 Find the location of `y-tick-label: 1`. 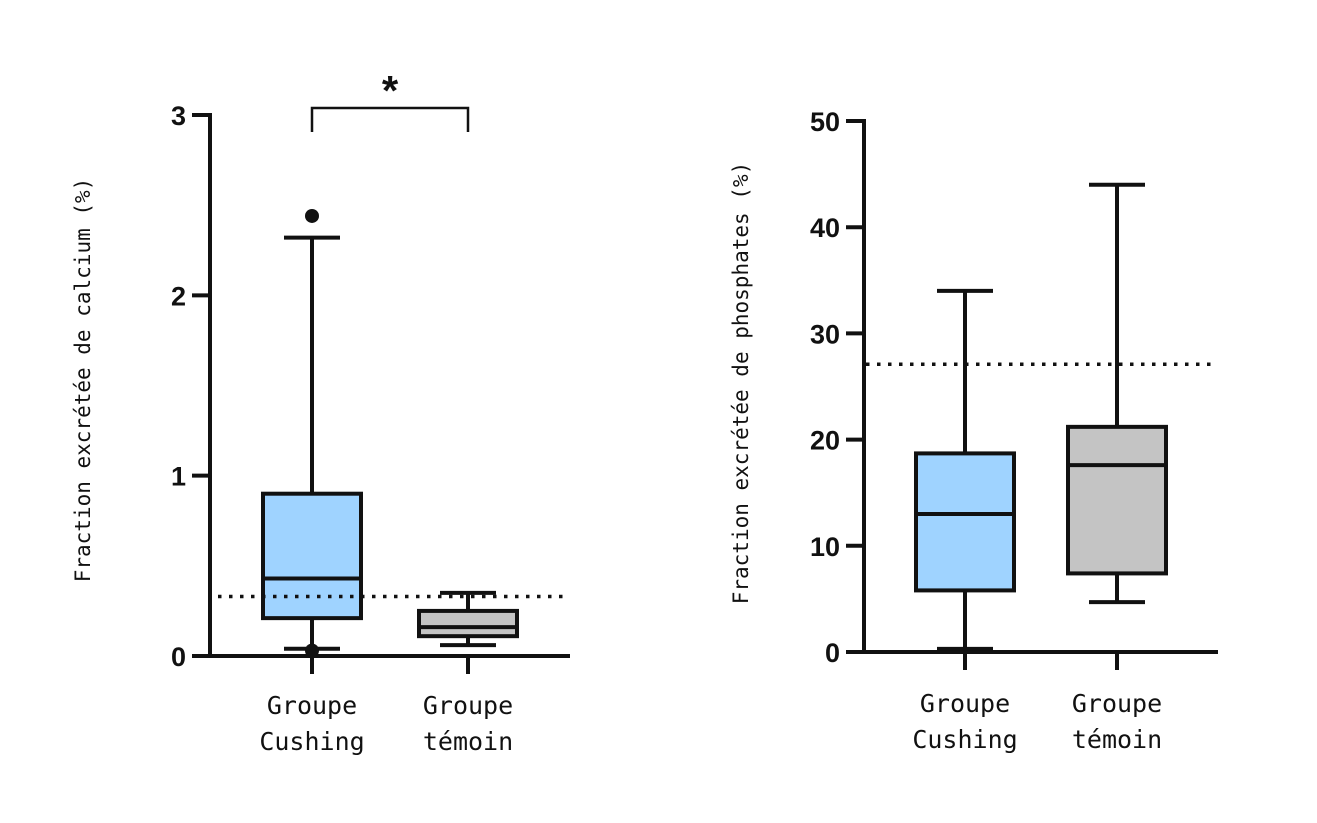

y-tick-label: 1 is located at coordinates (178, 477).